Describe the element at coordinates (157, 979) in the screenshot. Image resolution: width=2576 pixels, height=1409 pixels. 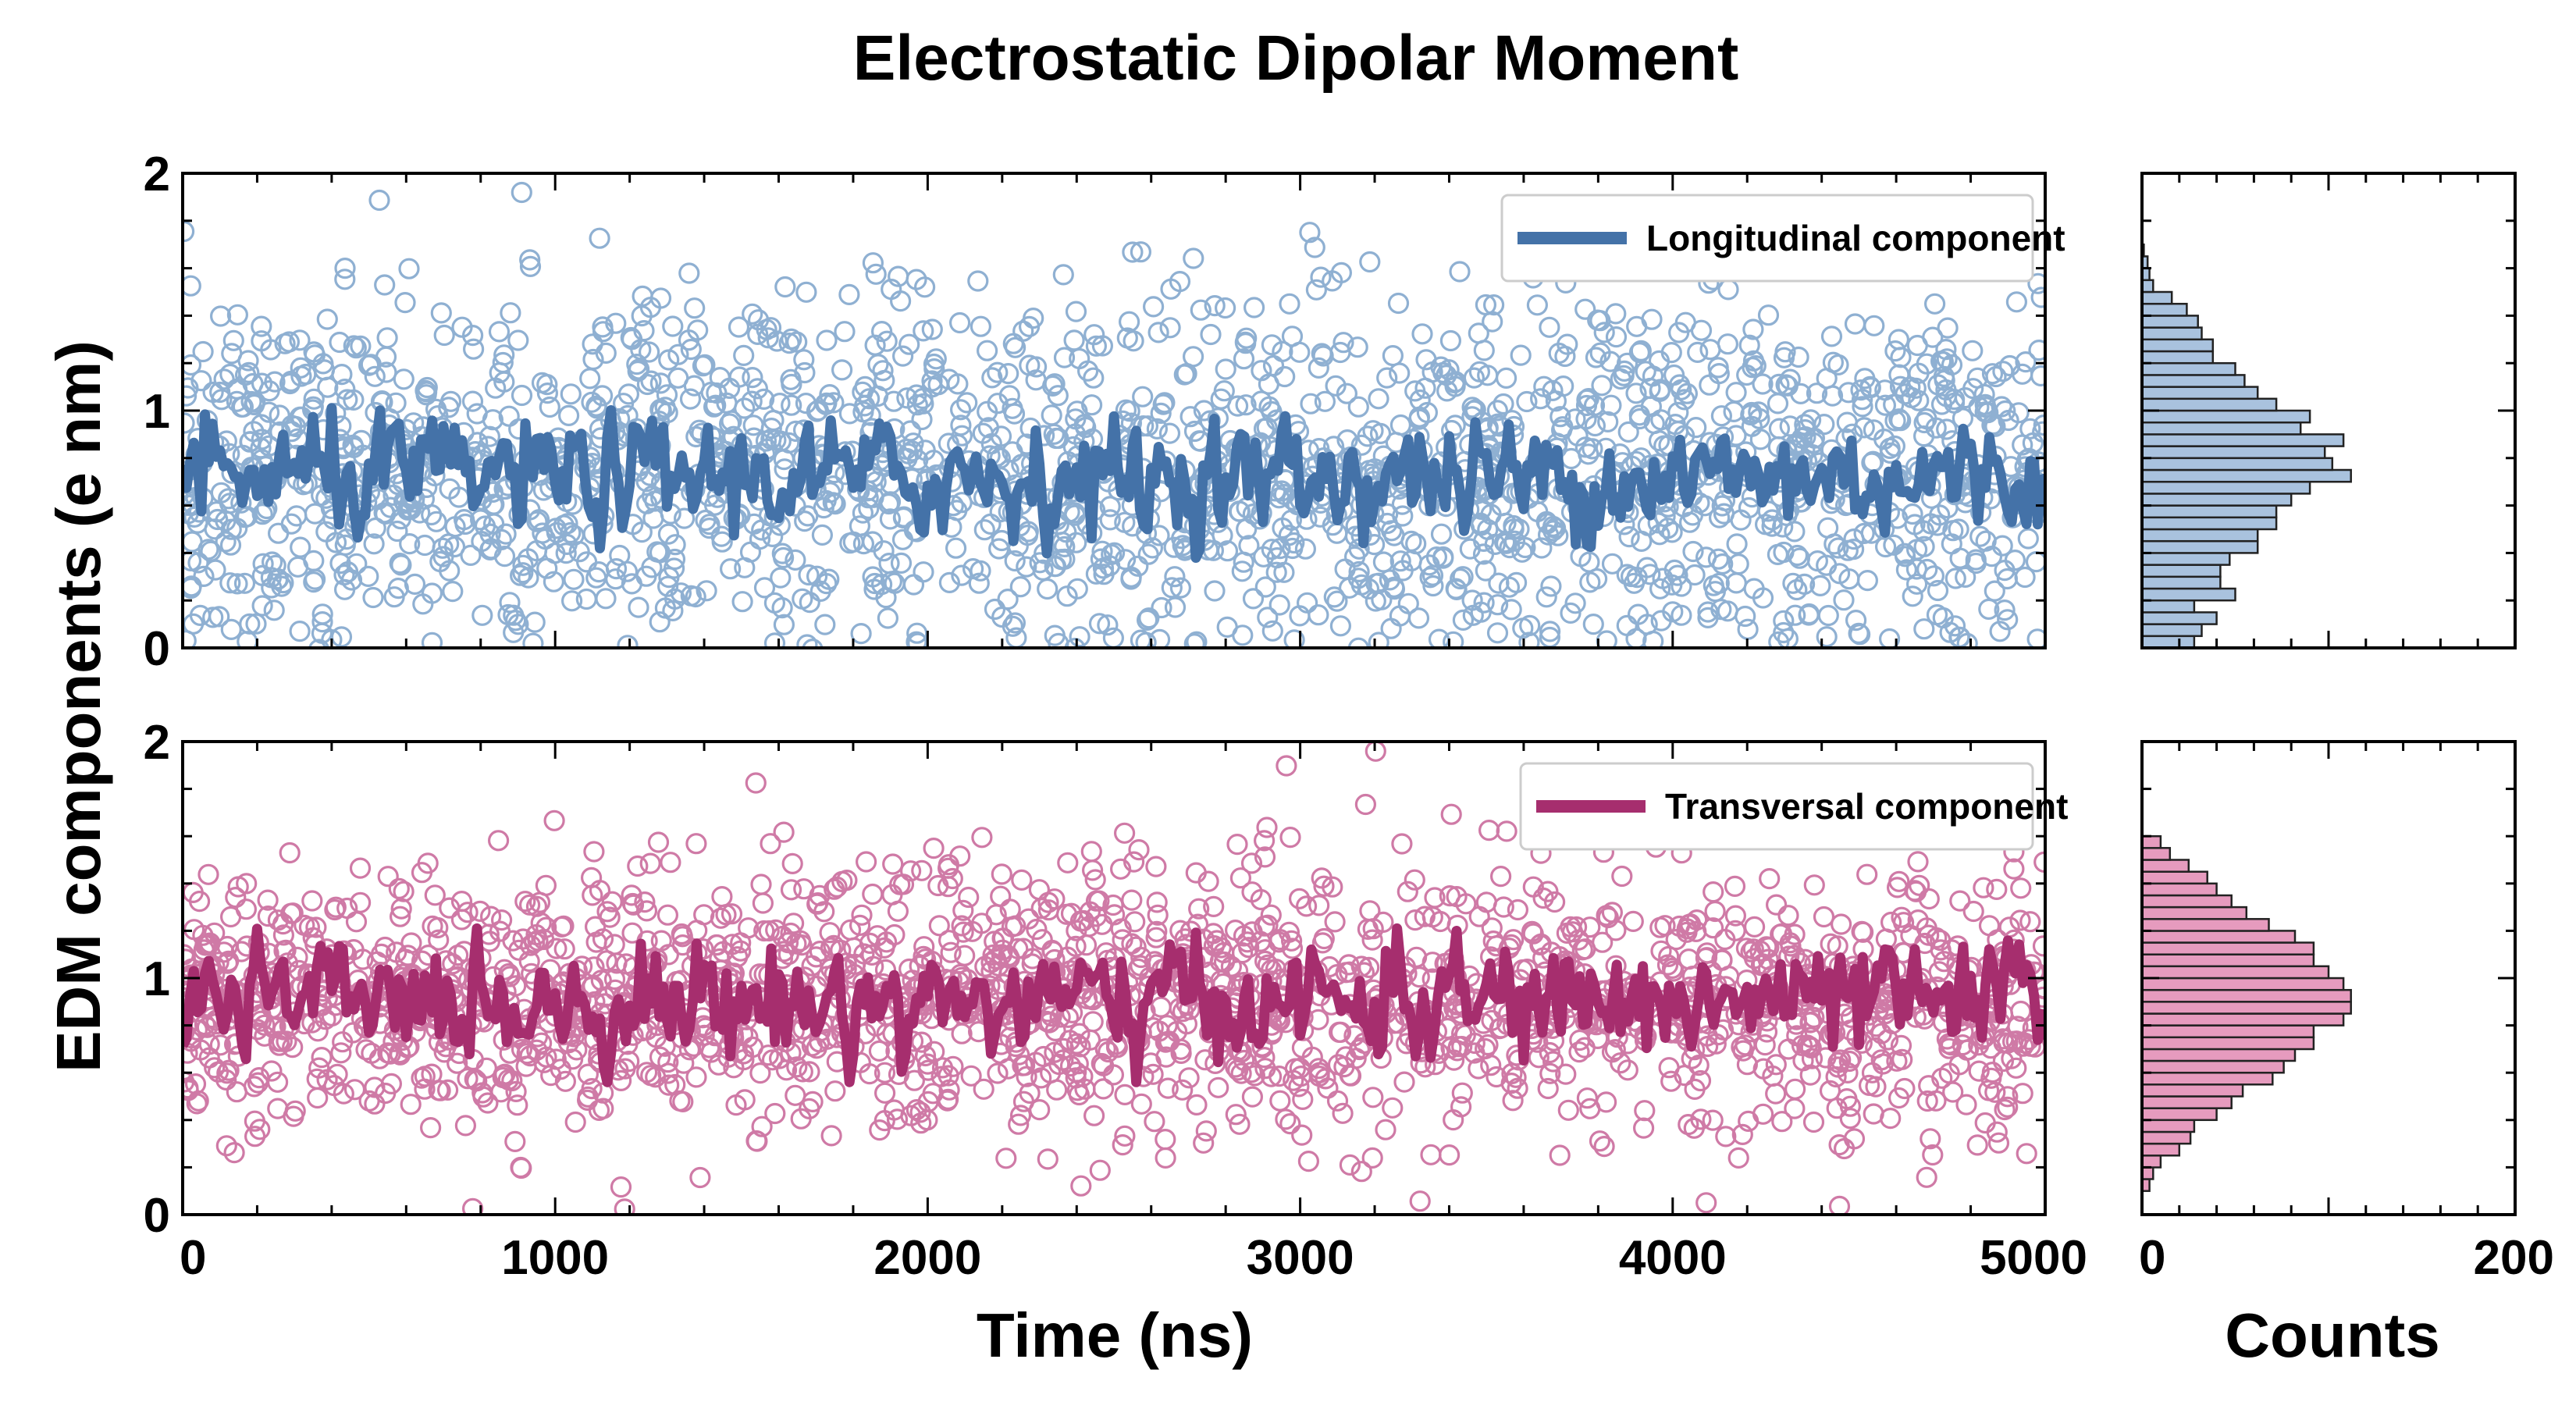
I see `y-tick-label: 1` at that location.